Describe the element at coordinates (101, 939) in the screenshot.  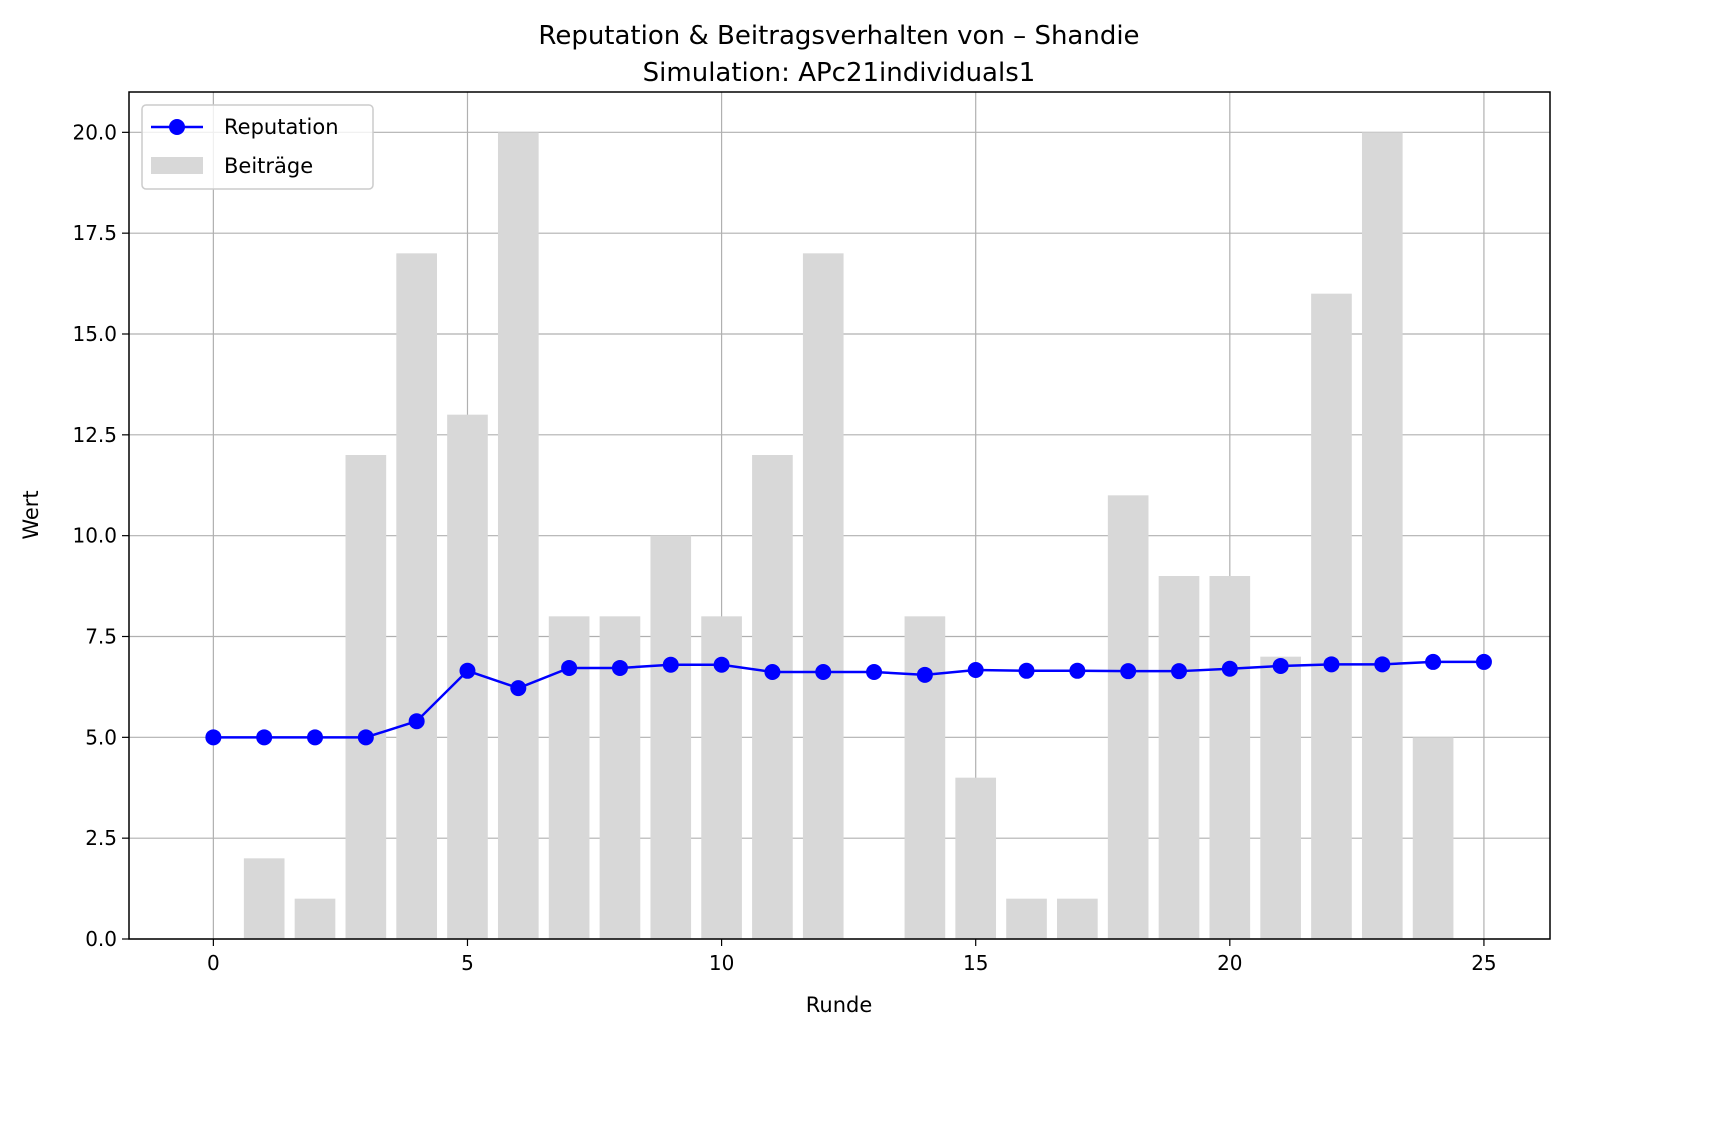
I see `y-tick-label: 0.0` at that location.